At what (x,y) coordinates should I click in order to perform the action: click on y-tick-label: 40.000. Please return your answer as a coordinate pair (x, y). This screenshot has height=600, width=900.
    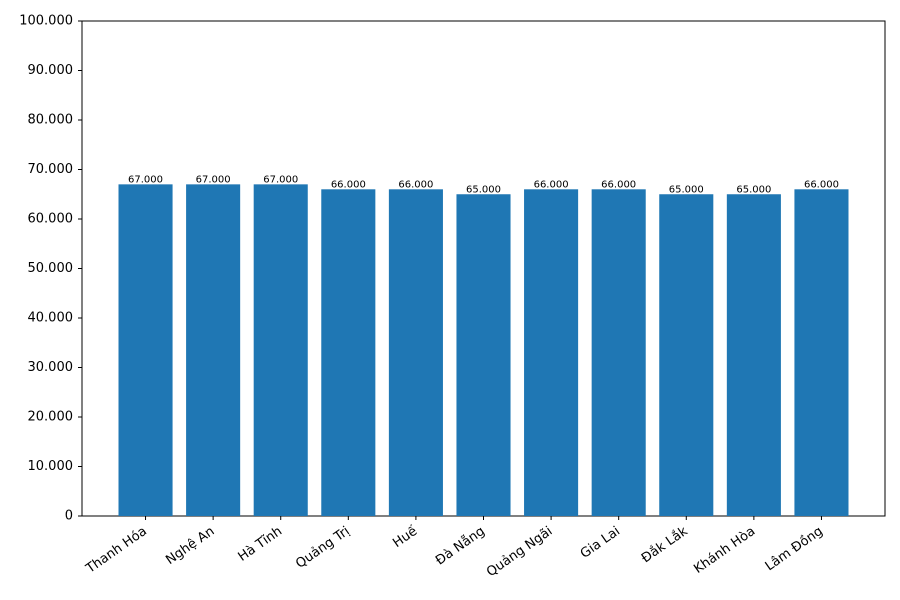
    Looking at the image, I should click on (51, 318).